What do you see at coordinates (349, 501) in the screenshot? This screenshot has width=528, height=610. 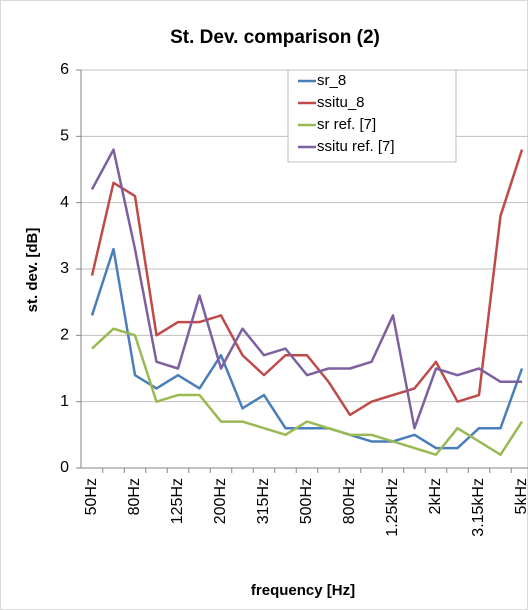 I see `x-tick-label: 800Hz` at bounding box center [349, 501].